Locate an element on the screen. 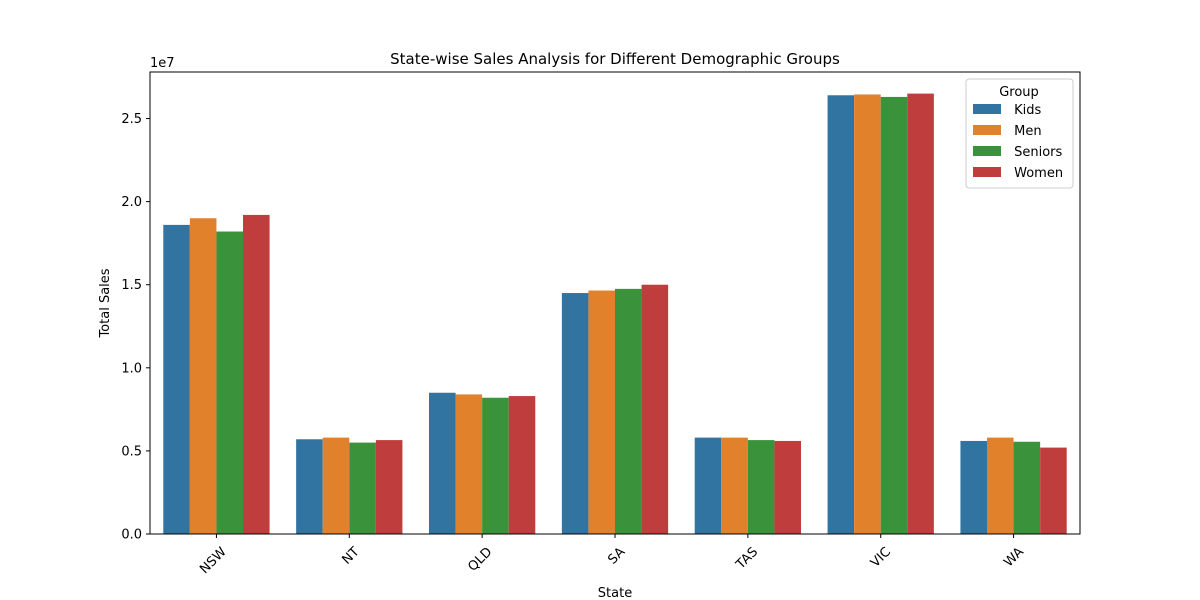  x-tick-label: SA is located at coordinates (616, 556).